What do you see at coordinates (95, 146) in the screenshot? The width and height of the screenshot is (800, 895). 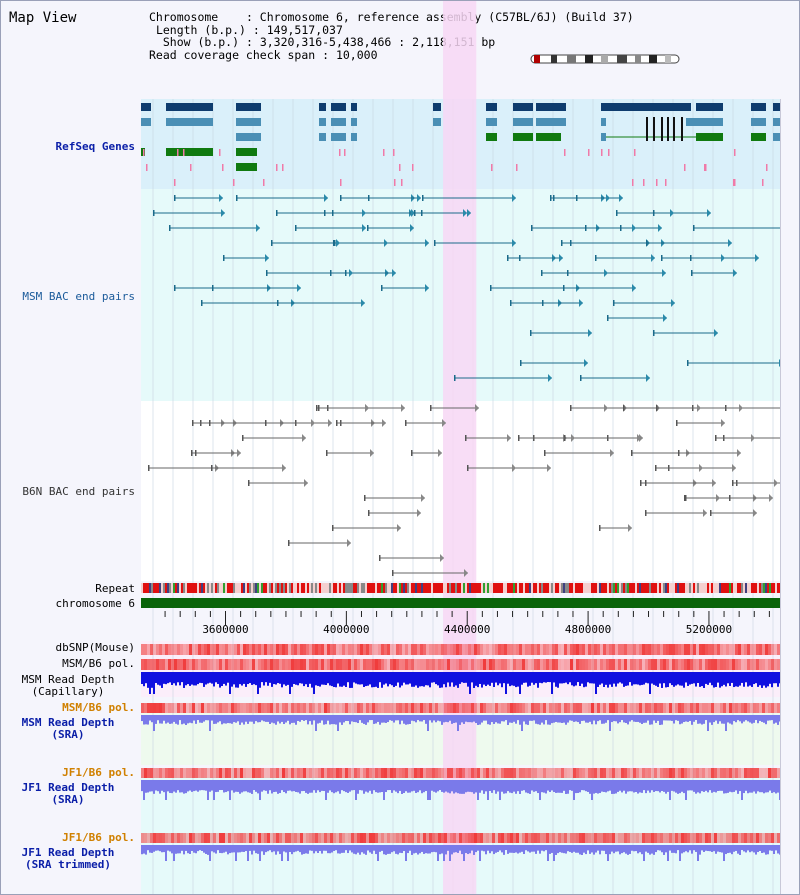 I see `track-label-refseq-genes: RefSeq Genes` at bounding box center [95, 146].